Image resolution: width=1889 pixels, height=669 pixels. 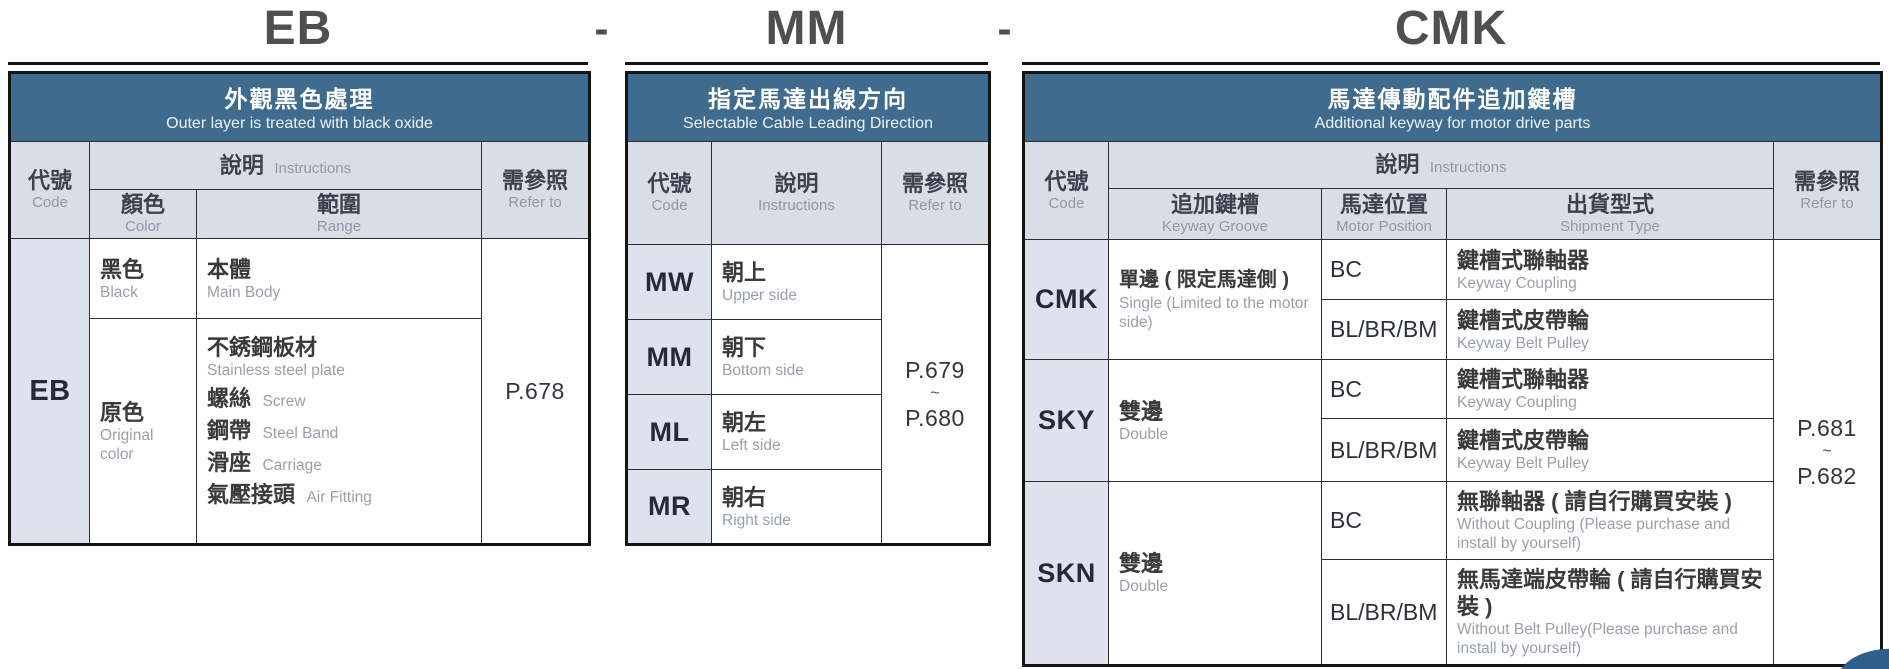 What do you see at coordinates (796, 357) in the screenshot?
I see `mm-row-bottom-cell: 朝下 Bottom side` at bounding box center [796, 357].